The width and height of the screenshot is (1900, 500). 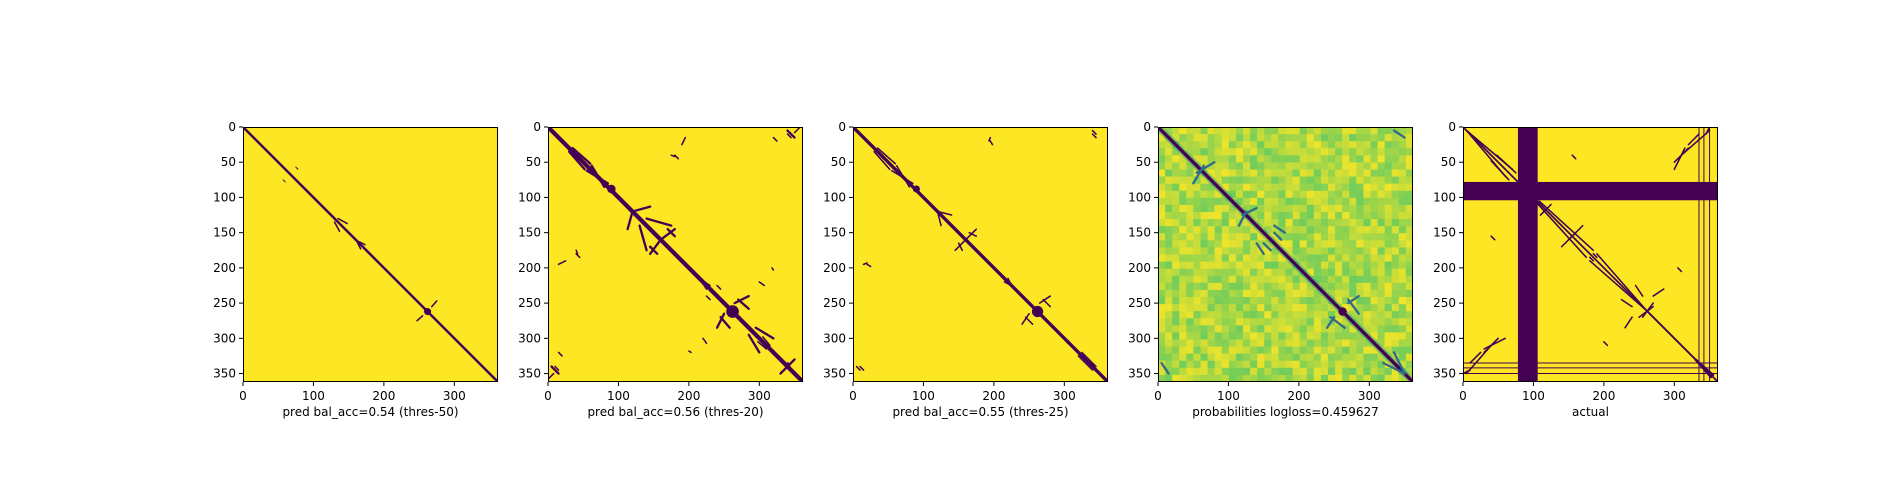 What do you see at coordinates (454, 396) in the screenshot?
I see `x-tick-label: 300` at bounding box center [454, 396].